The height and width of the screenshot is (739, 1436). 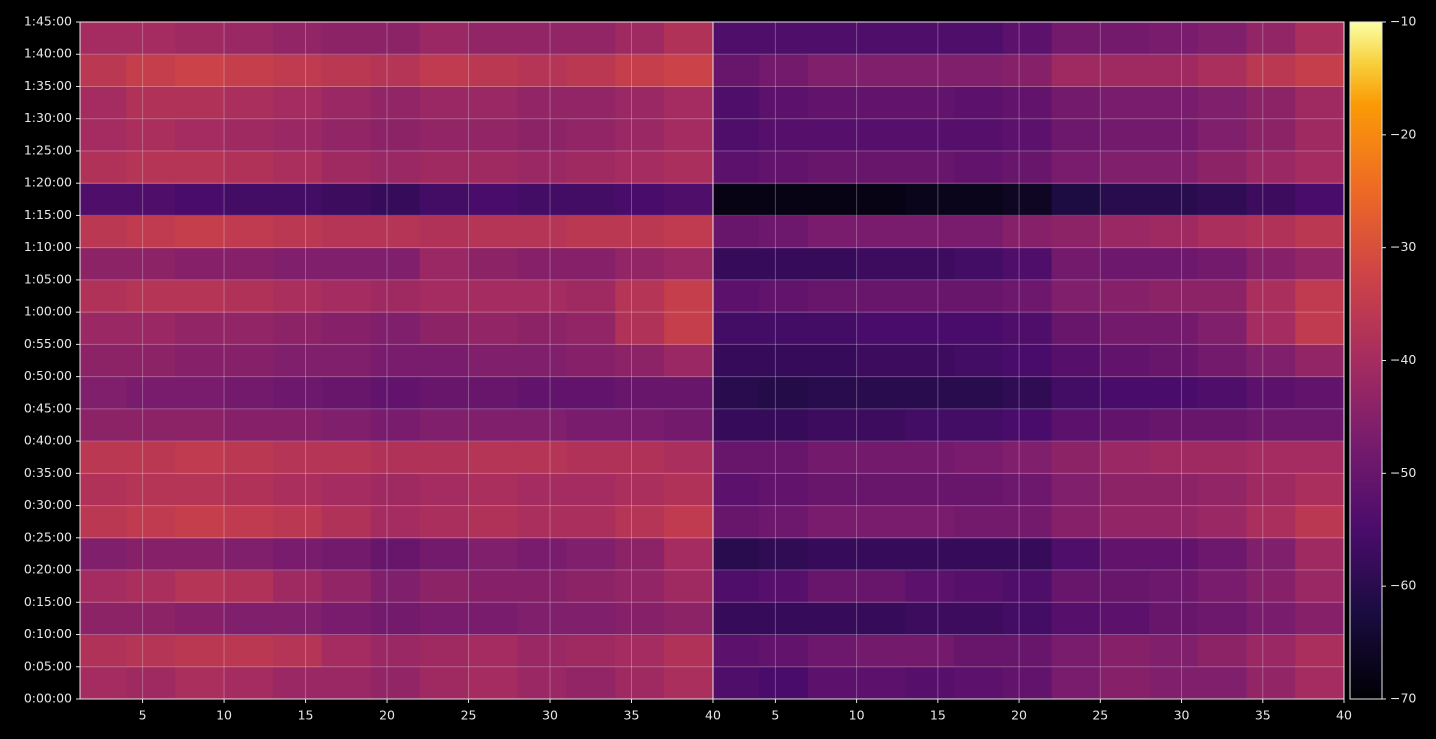 What do you see at coordinates (1403, 472) in the screenshot?
I see `colorbar-tick-label: −50` at bounding box center [1403, 472].